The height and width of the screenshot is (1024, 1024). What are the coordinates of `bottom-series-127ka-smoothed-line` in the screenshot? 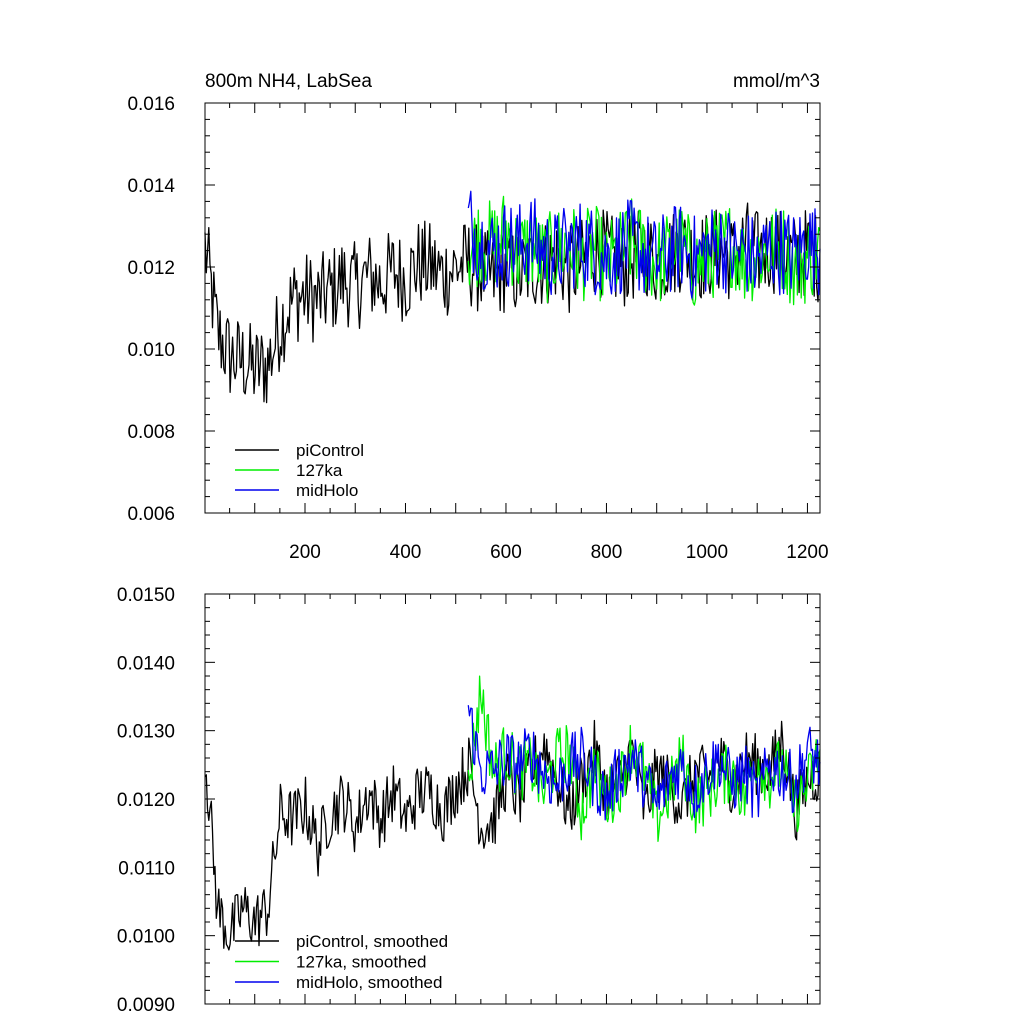 It's located at (644, 758).